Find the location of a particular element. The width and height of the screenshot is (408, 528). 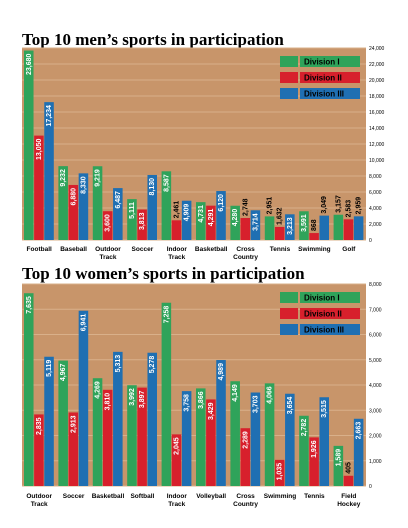

y-tick-label: 18,000 is located at coordinates (377, 97).